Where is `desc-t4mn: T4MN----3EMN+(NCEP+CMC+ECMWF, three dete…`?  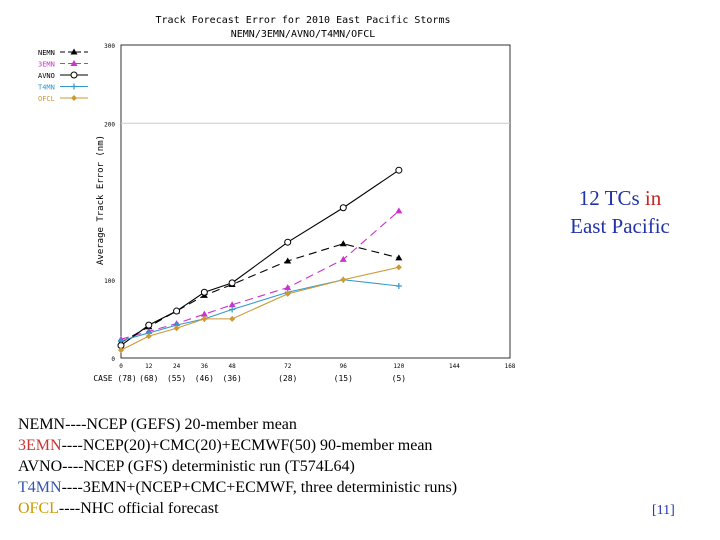 desc-t4mn: T4MN----3EMN+(NCEP+CMC+ECMWF, three dete… is located at coordinates (237, 487).